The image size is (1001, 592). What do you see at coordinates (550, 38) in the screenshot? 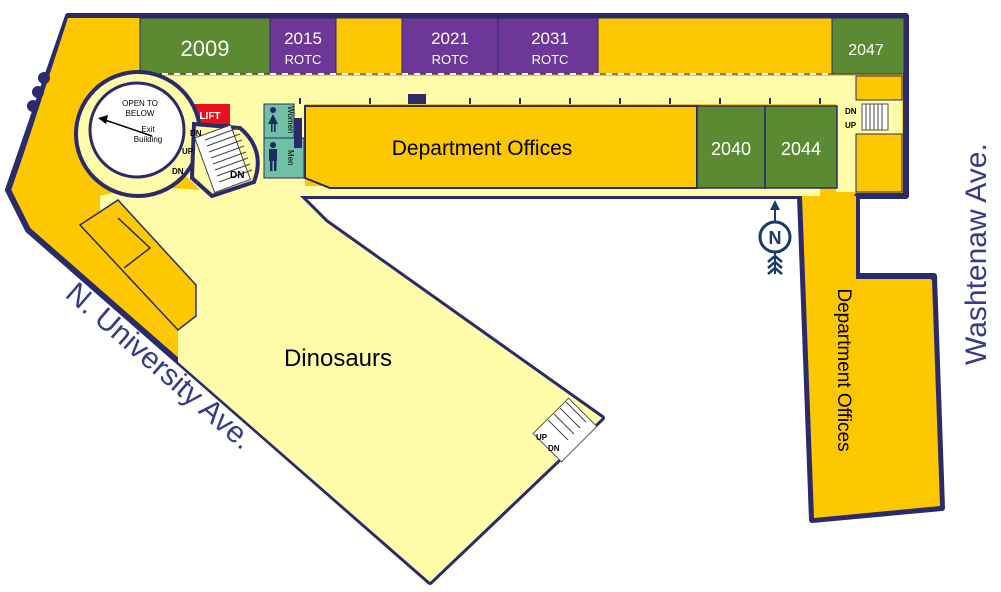
I see `room-2031-label: 2031` at bounding box center [550, 38].